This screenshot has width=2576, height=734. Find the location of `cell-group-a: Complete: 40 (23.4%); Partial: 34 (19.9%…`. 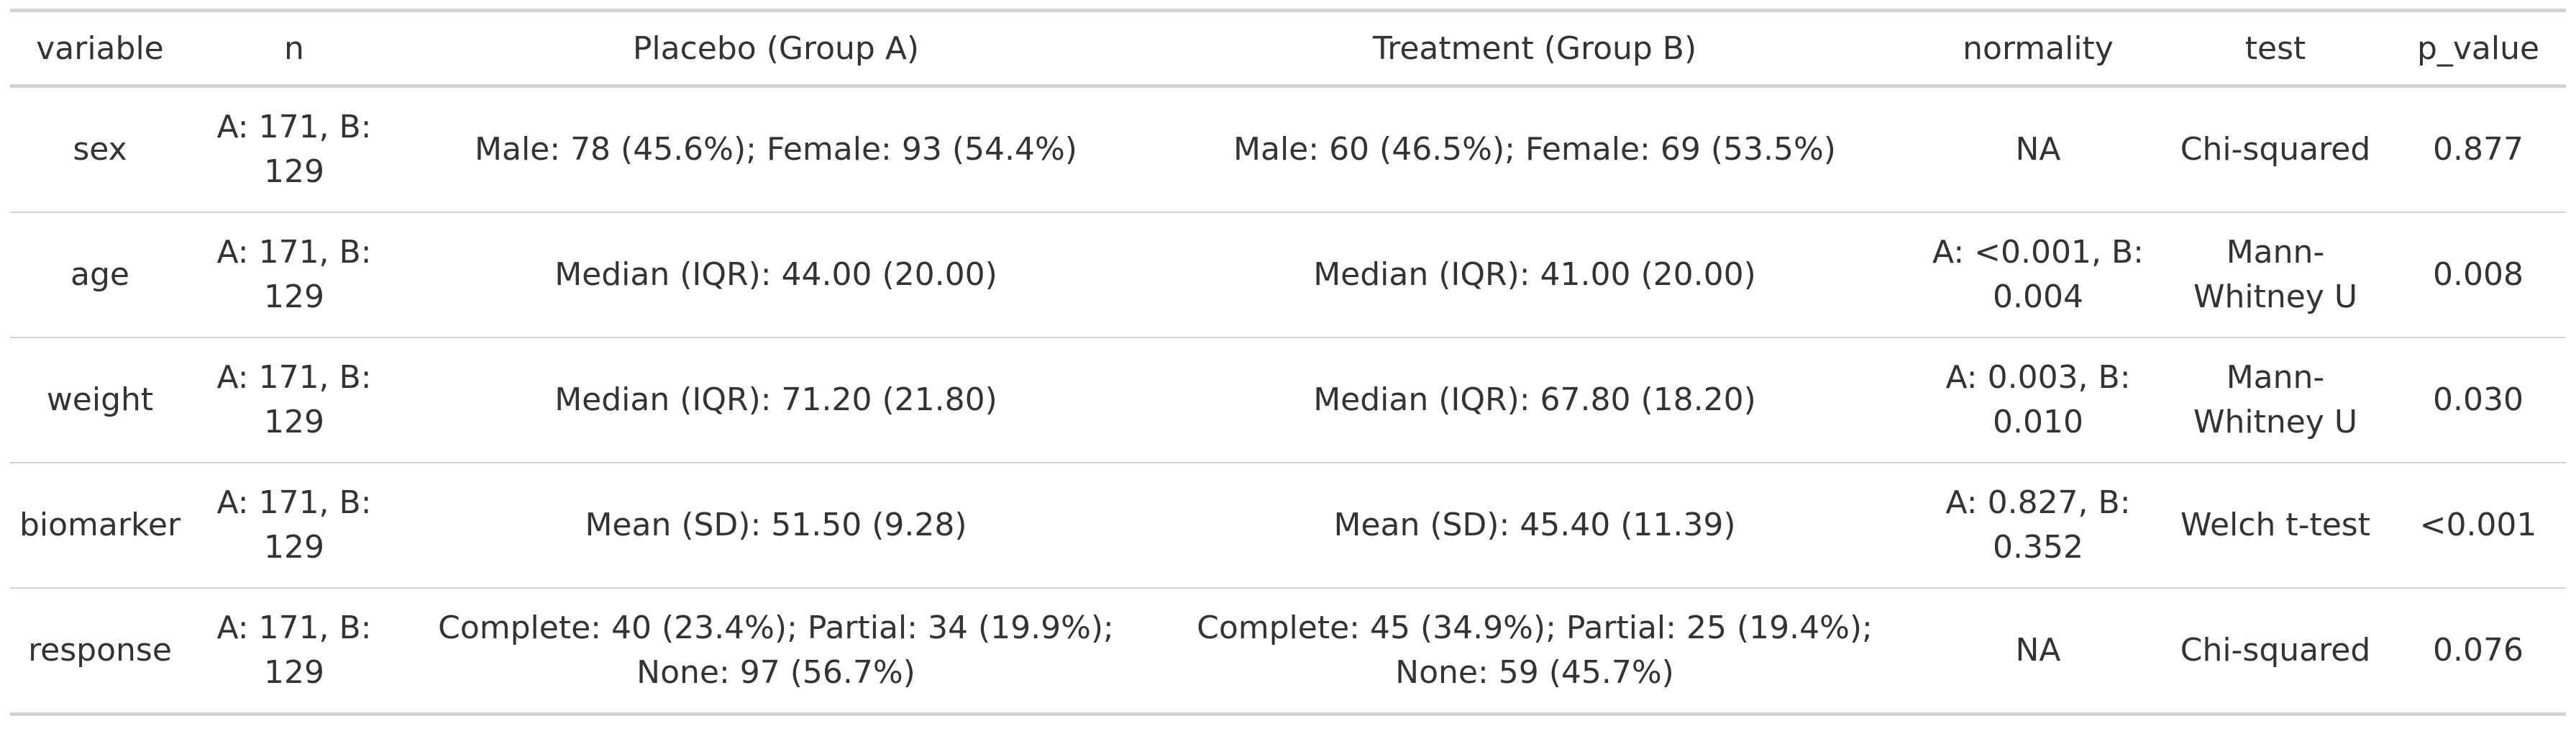

cell-group-a: Complete: 40 (23.4%); Partial: 34 (19.9%… is located at coordinates (776, 651).